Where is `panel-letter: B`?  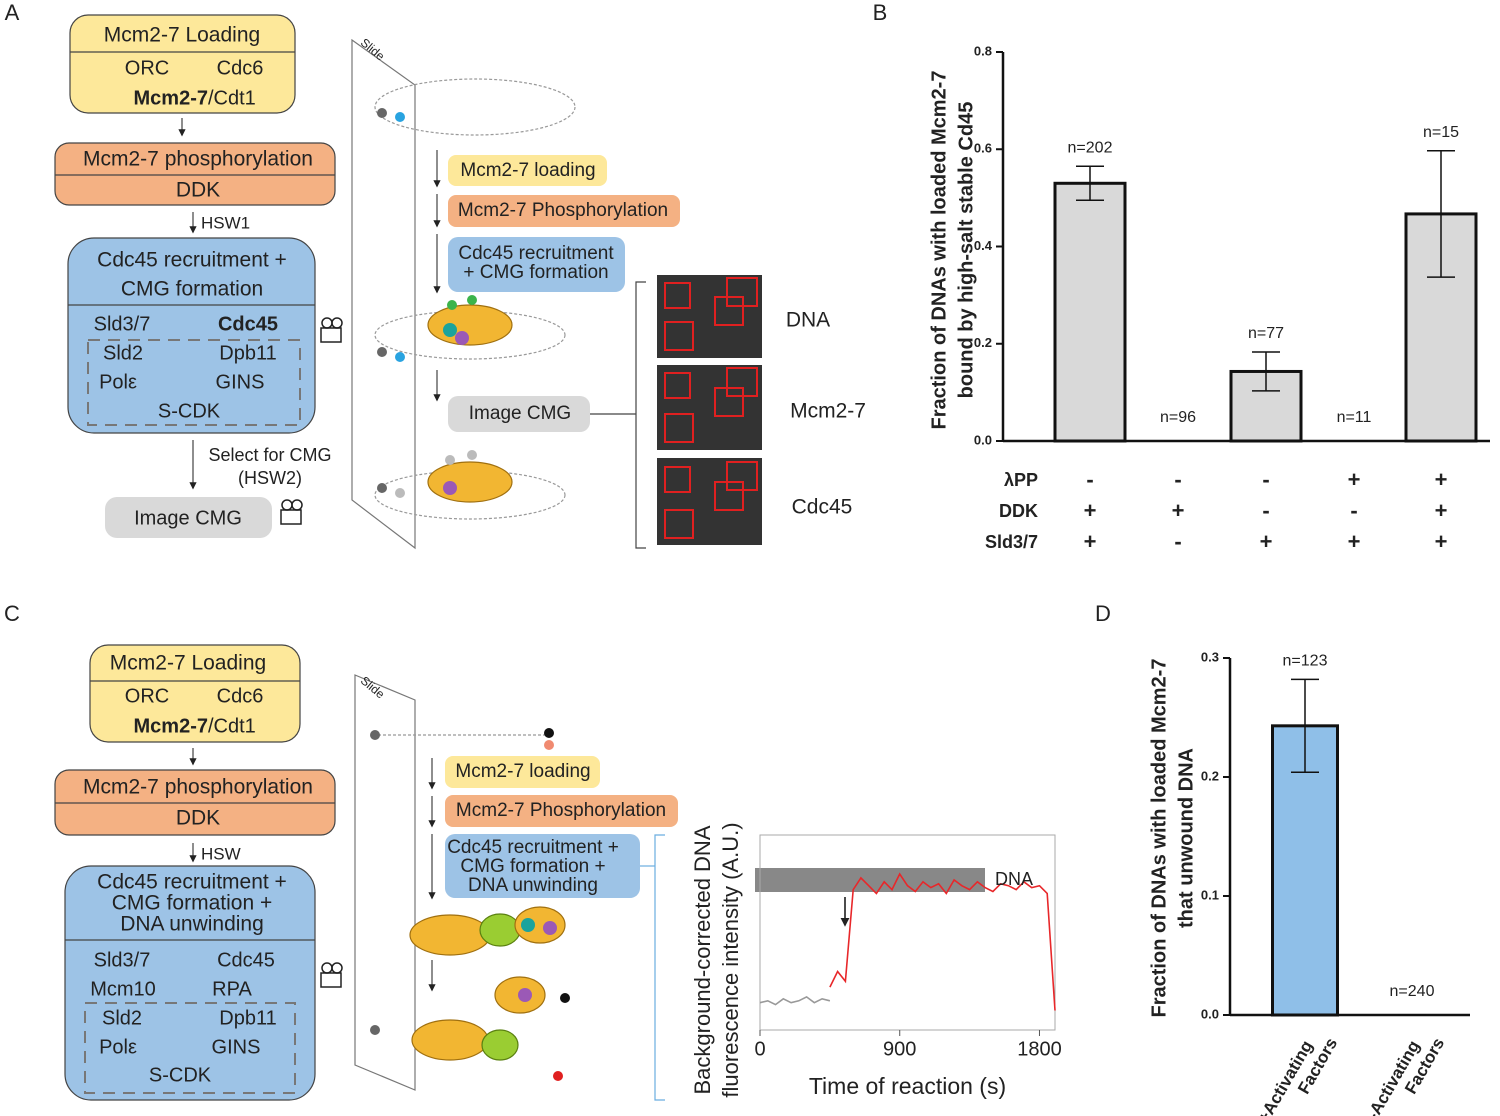 panel-letter: B is located at coordinates (880, 12).